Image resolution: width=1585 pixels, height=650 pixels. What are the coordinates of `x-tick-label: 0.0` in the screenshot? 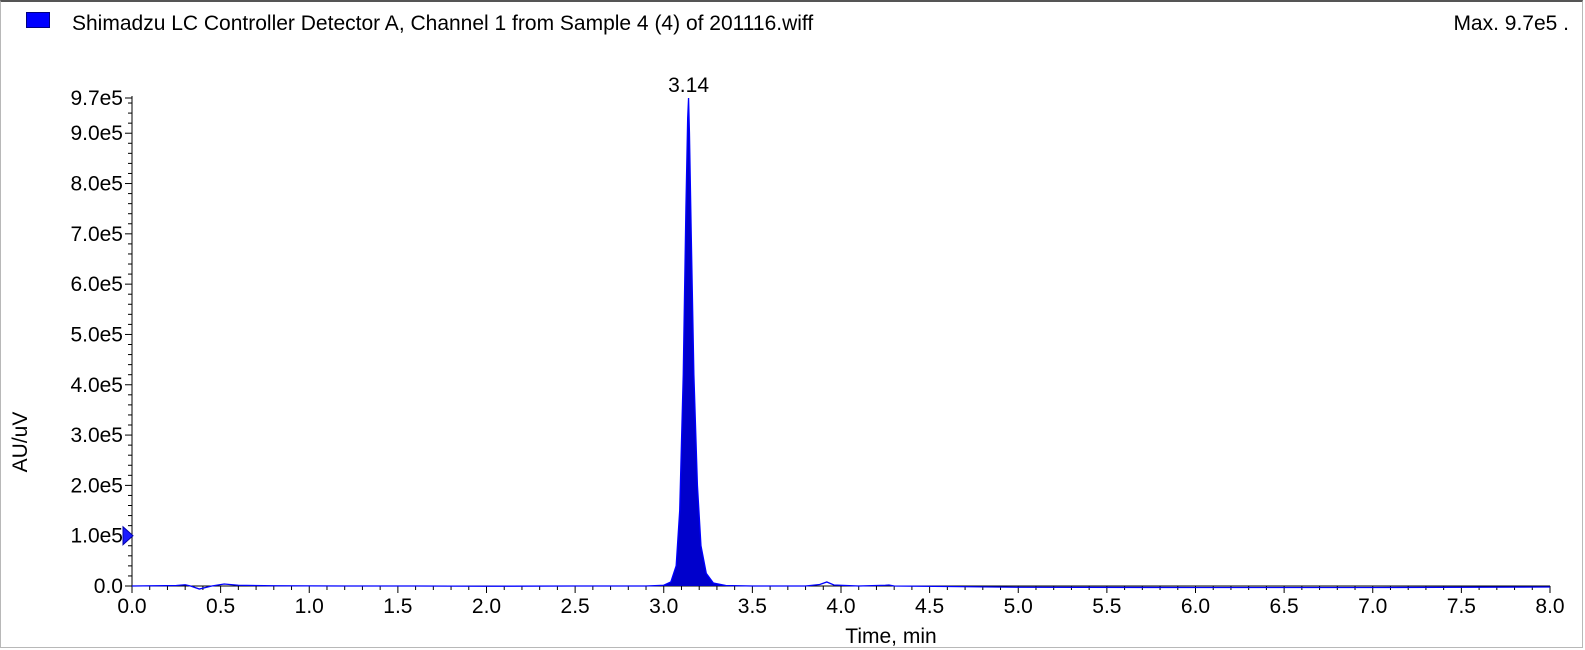 It's located at (131, 606).